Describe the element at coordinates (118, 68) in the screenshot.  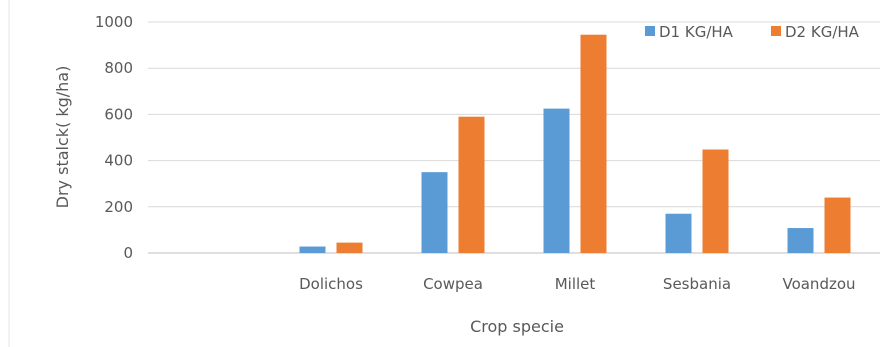
I see `y-tick-label: 800` at that location.